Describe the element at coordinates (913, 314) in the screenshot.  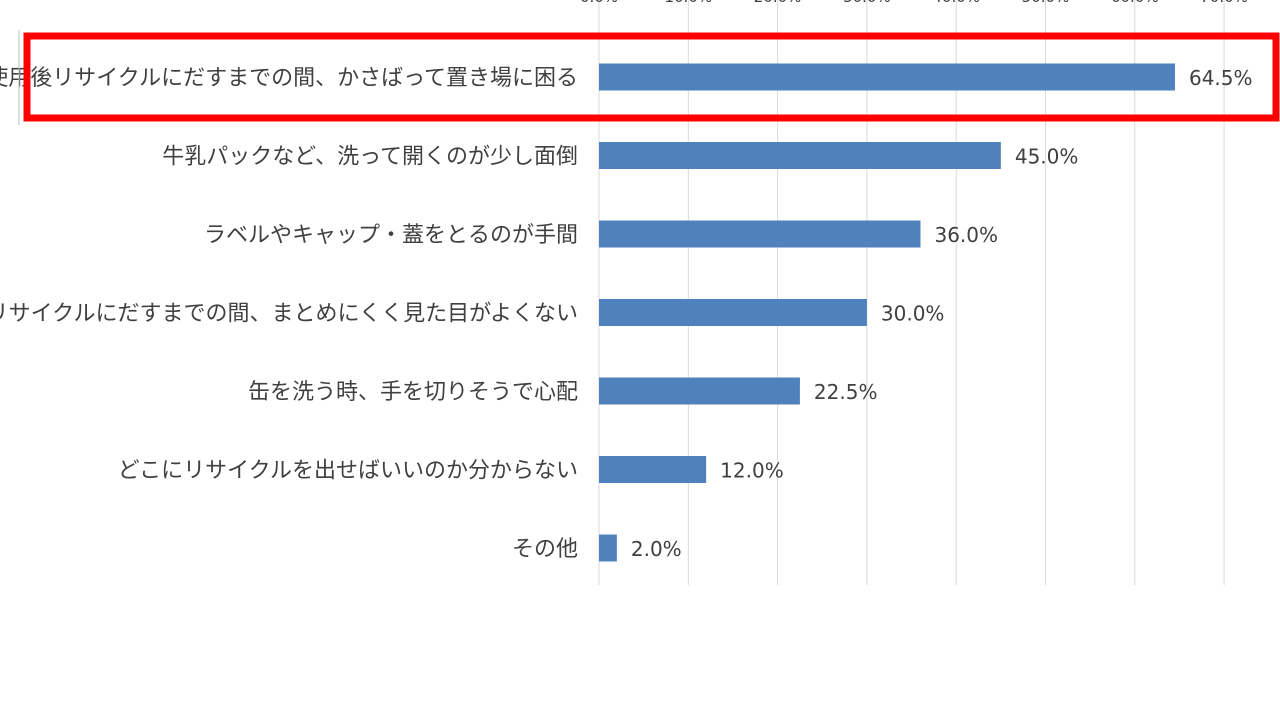
I see `data-label: 30.0%` at that location.